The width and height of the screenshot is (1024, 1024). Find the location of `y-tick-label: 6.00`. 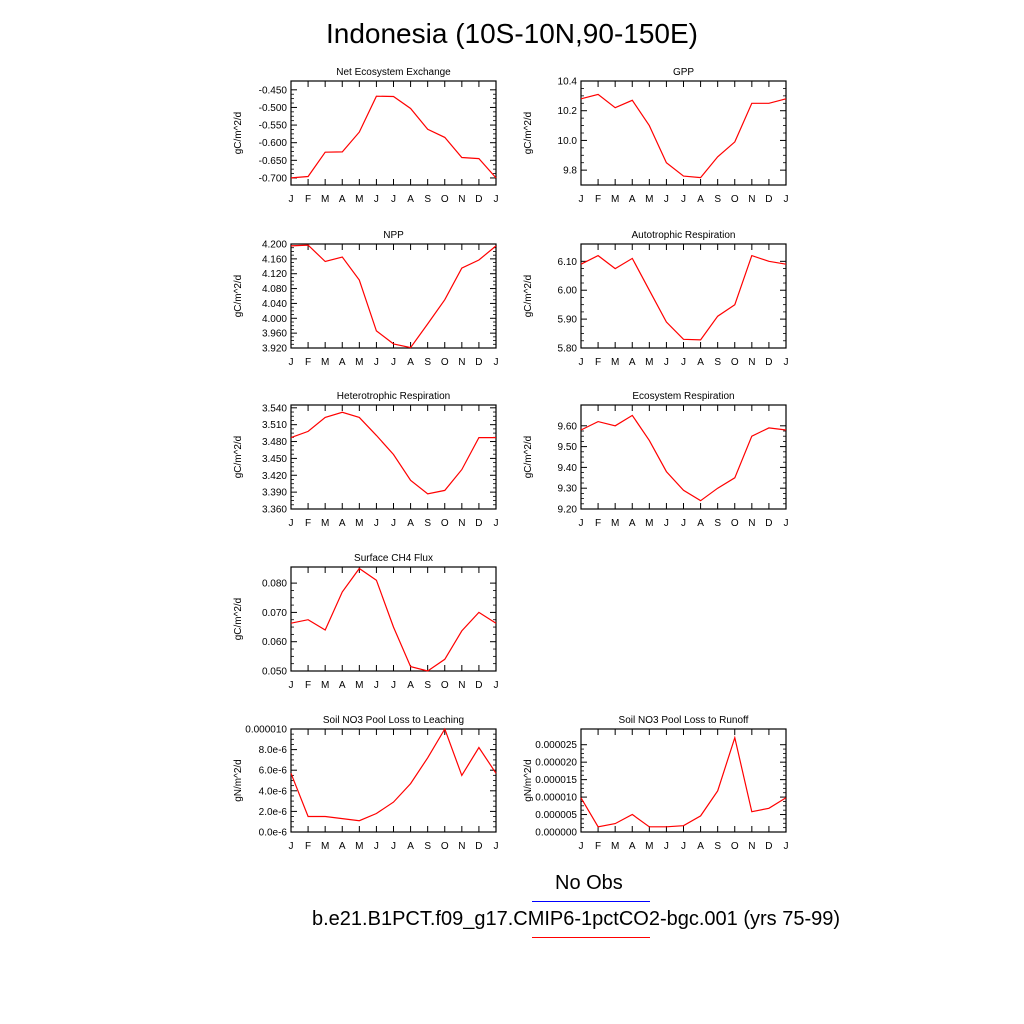

y-tick-label: 6.00 is located at coordinates (568, 291).